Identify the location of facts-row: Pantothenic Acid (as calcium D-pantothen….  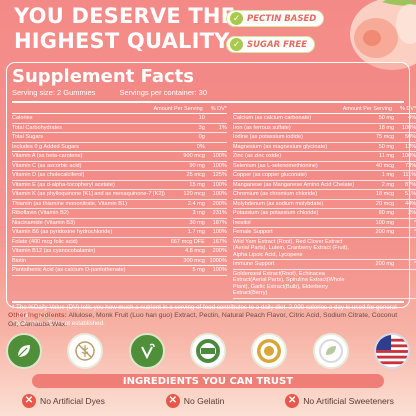
(119, 271).